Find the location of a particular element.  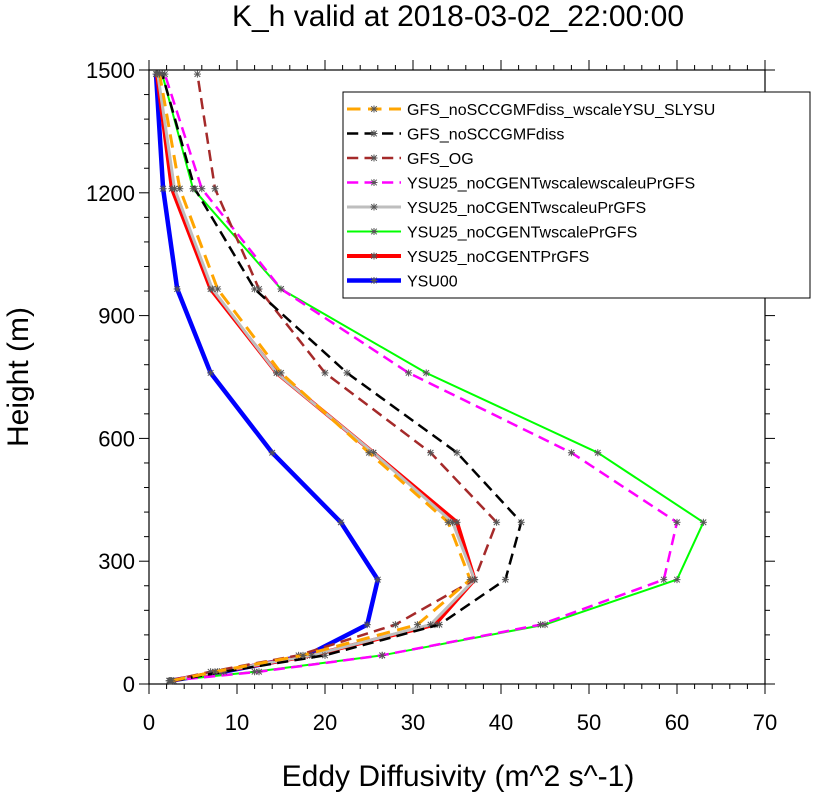

y-tick-label: 0 is located at coordinates (129, 684).